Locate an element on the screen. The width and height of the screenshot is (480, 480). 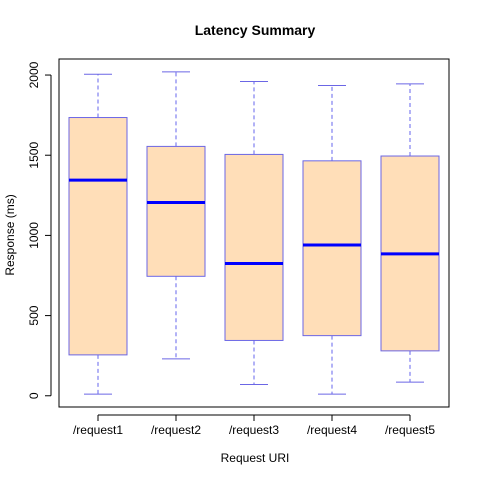
y-axis-label: Response (ms) is located at coordinates (10, 234).